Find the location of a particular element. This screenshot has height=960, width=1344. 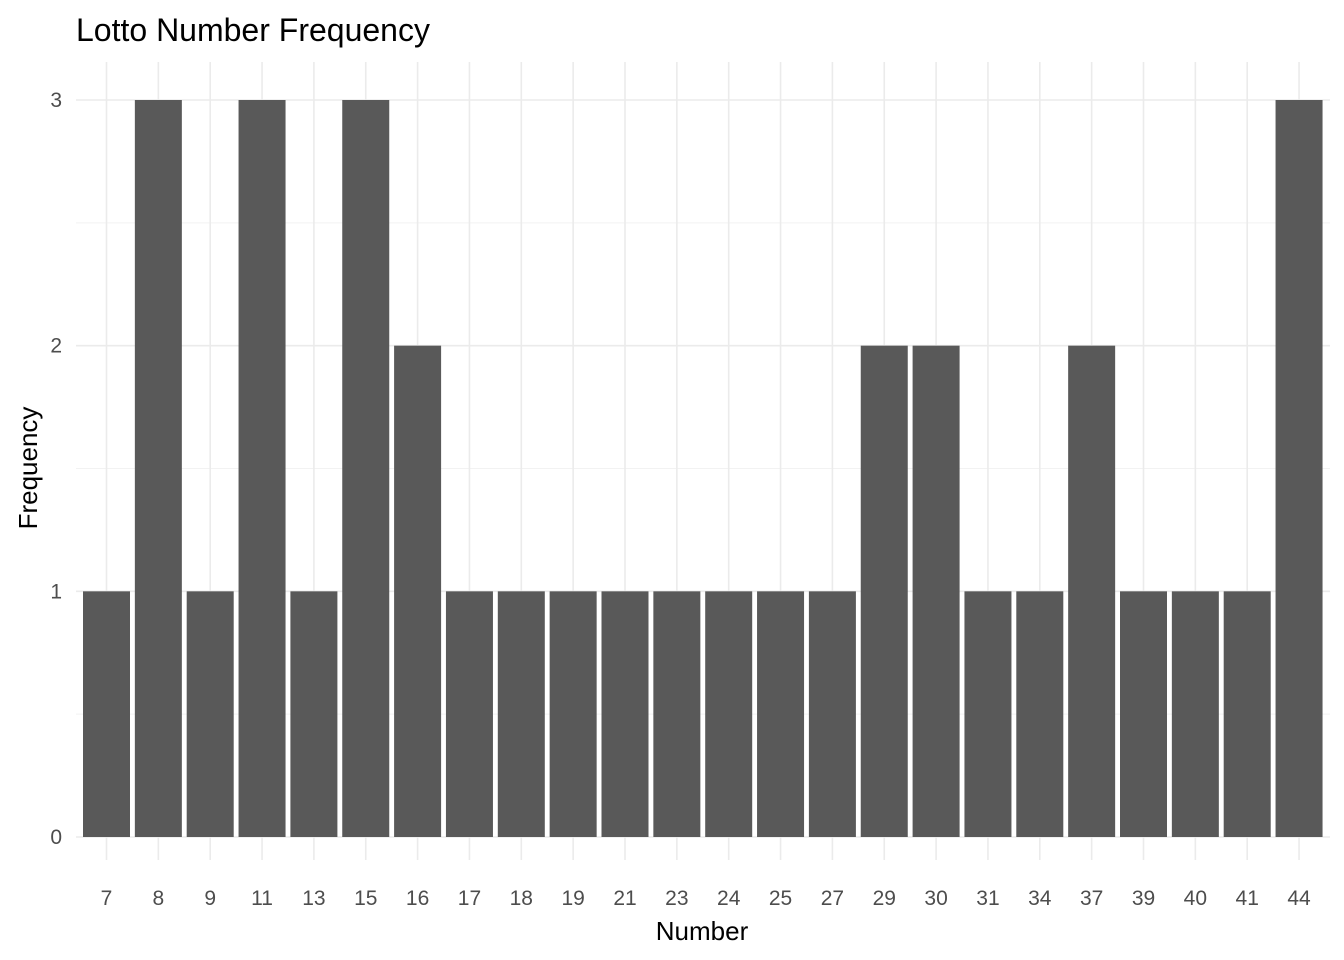

x-tick-label: 41 is located at coordinates (1247, 898).